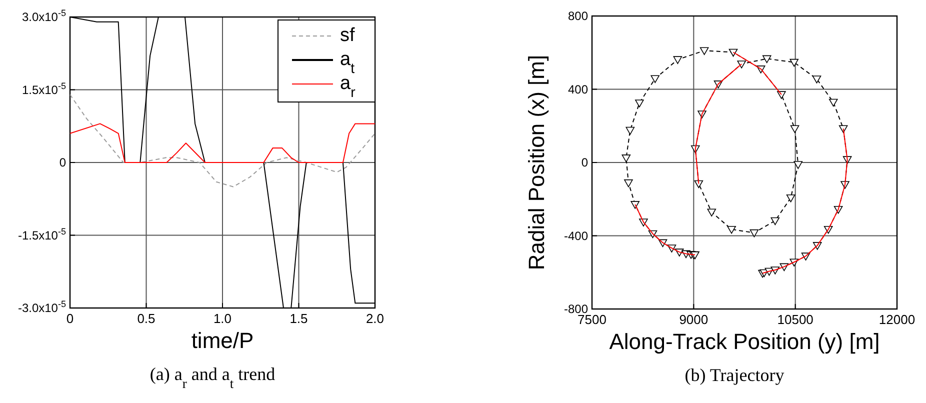  What do you see at coordinates (375, 318) in the screenshot?
I see `x-tick-label: 2.0` at bounding box center [375, 318].